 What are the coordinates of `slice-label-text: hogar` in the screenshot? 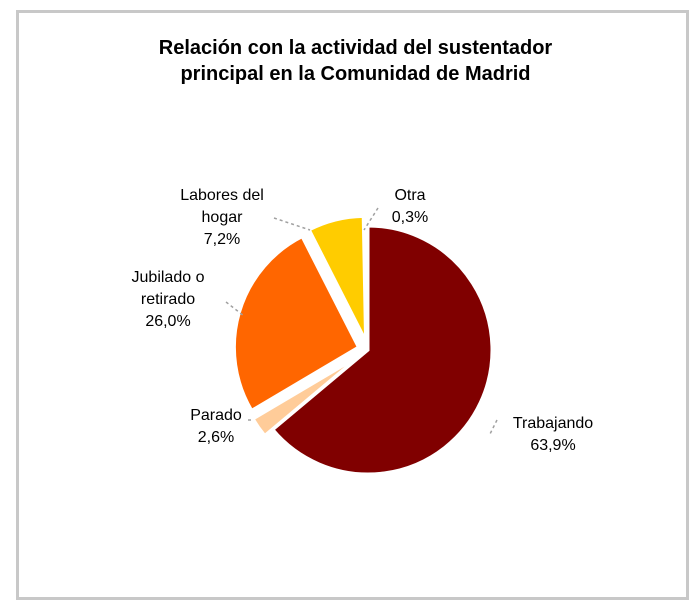 It's located at (223, 217).